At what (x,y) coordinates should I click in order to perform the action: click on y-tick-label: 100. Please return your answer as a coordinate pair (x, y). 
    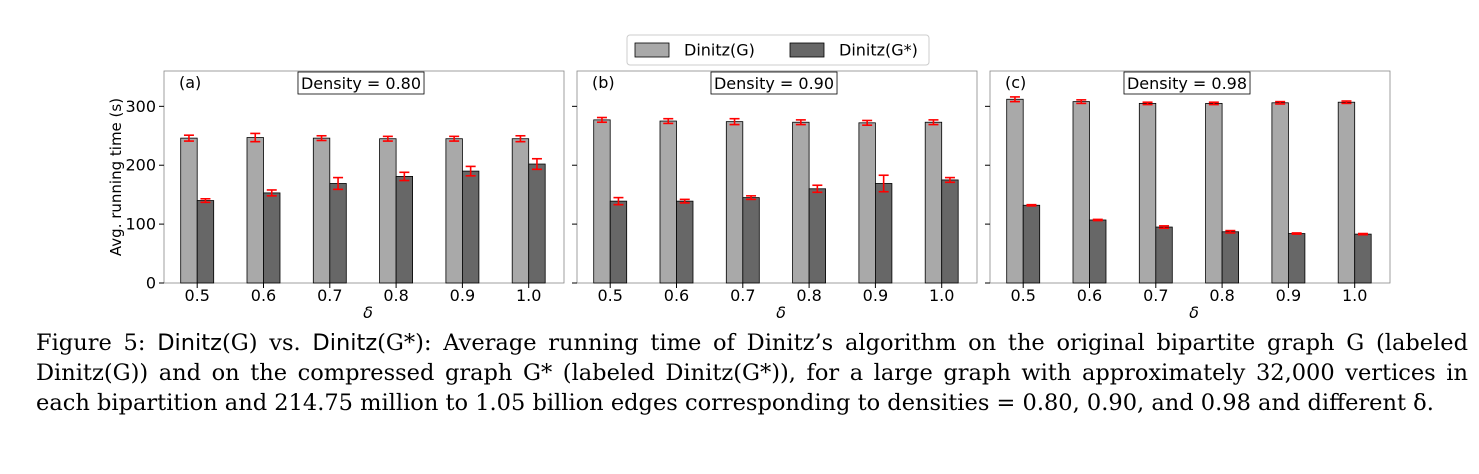
    Looking at the image, I should click on (140, 224).